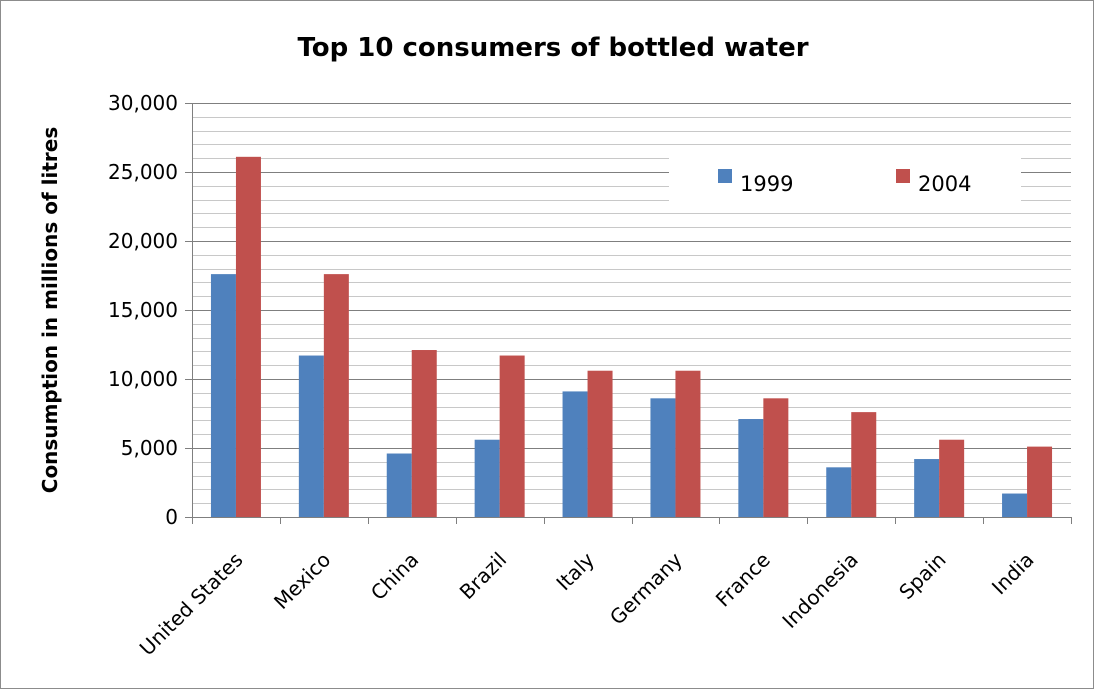  What do you see at coordinates (766, 184) in the screenshot?
I see `legend-label-1999: 1999` at bounding box center [766, 184].